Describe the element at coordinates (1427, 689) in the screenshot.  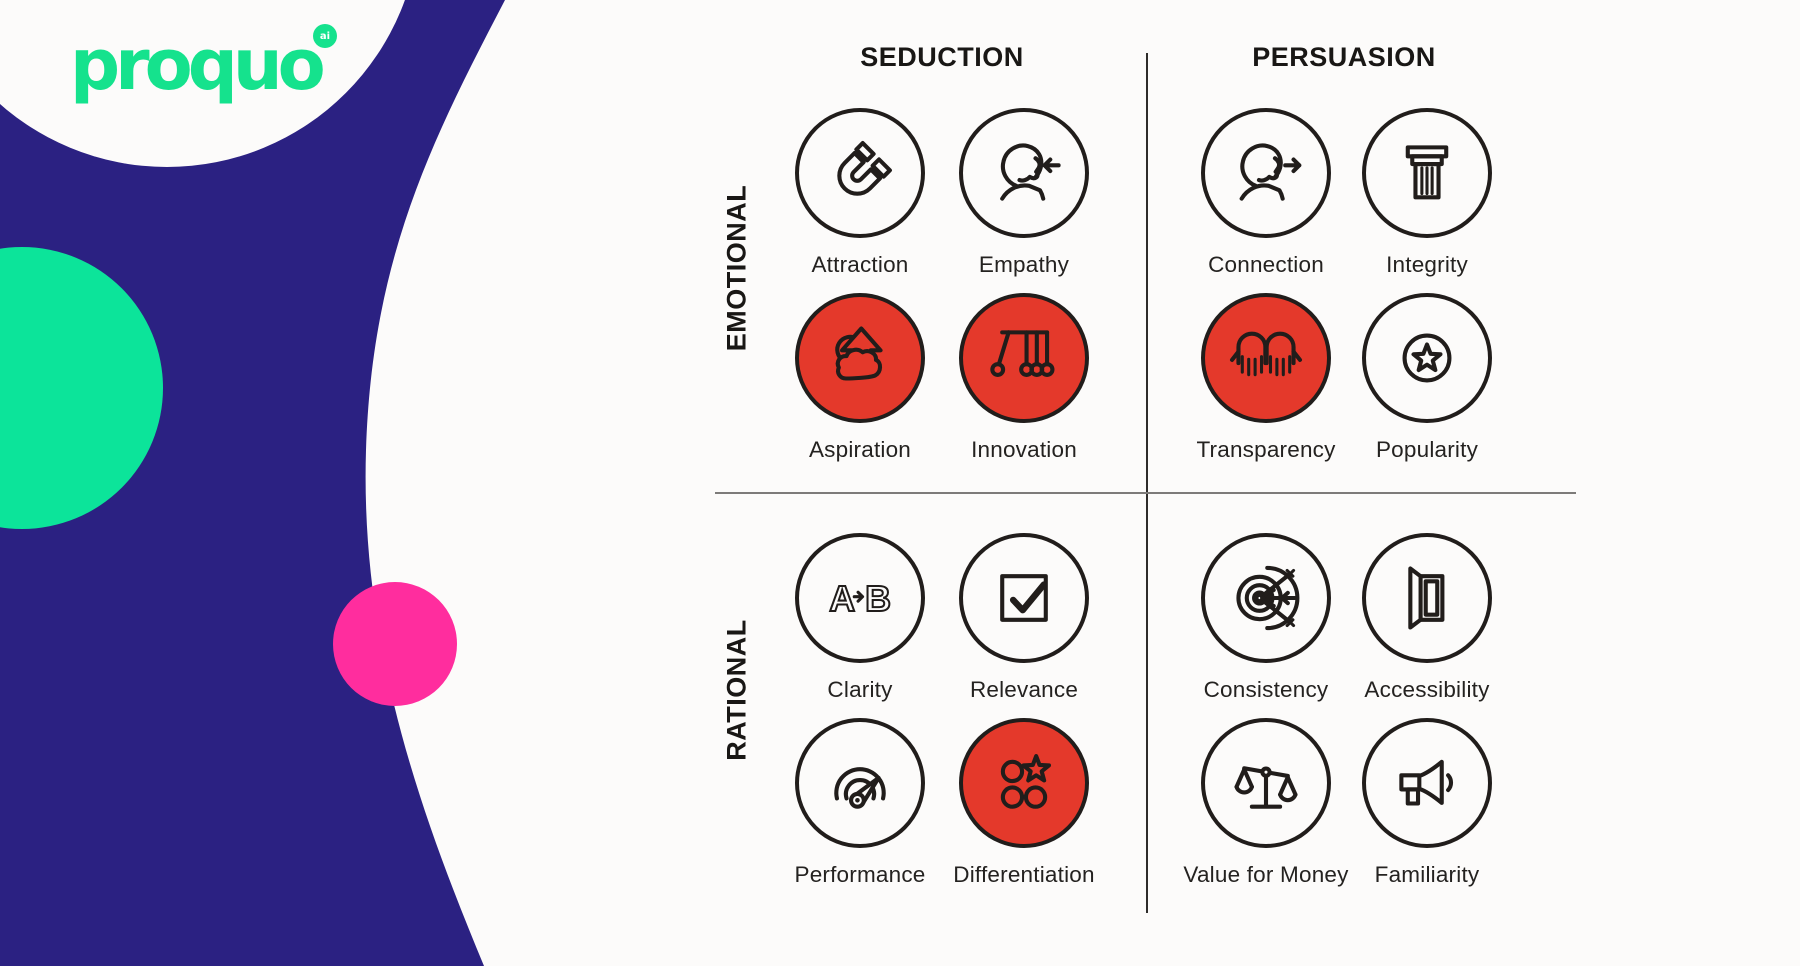
I see `driver-label: Accessibility` at that location.